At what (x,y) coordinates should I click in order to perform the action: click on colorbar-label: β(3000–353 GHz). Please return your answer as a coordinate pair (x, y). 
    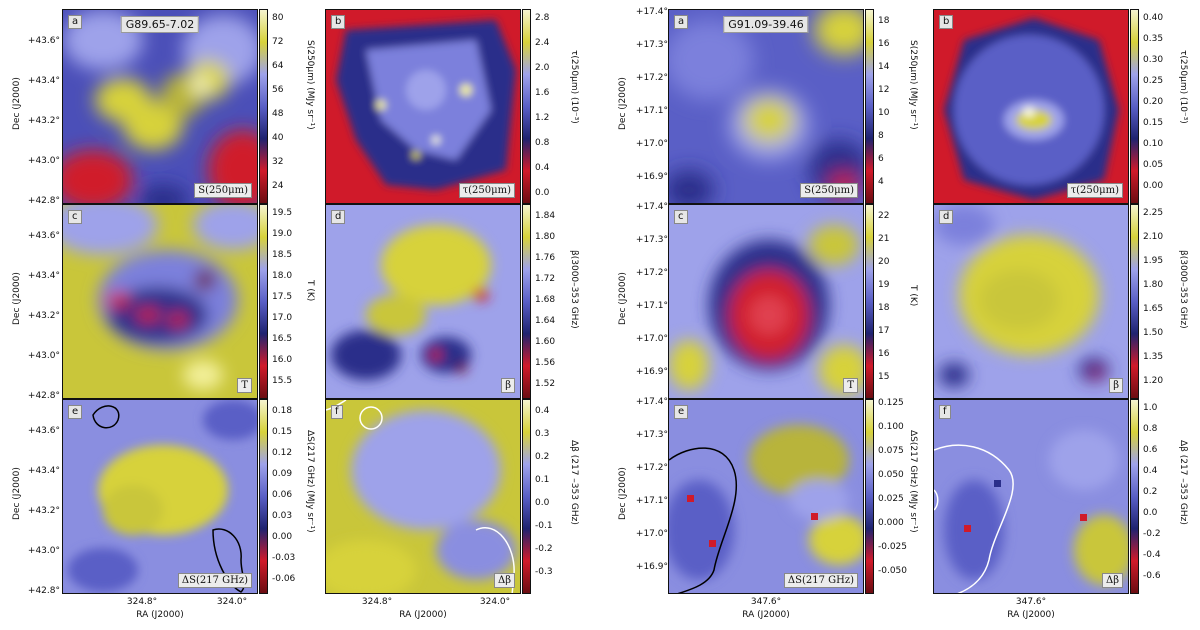
    Looking at the image, I should click on (1183, 289).